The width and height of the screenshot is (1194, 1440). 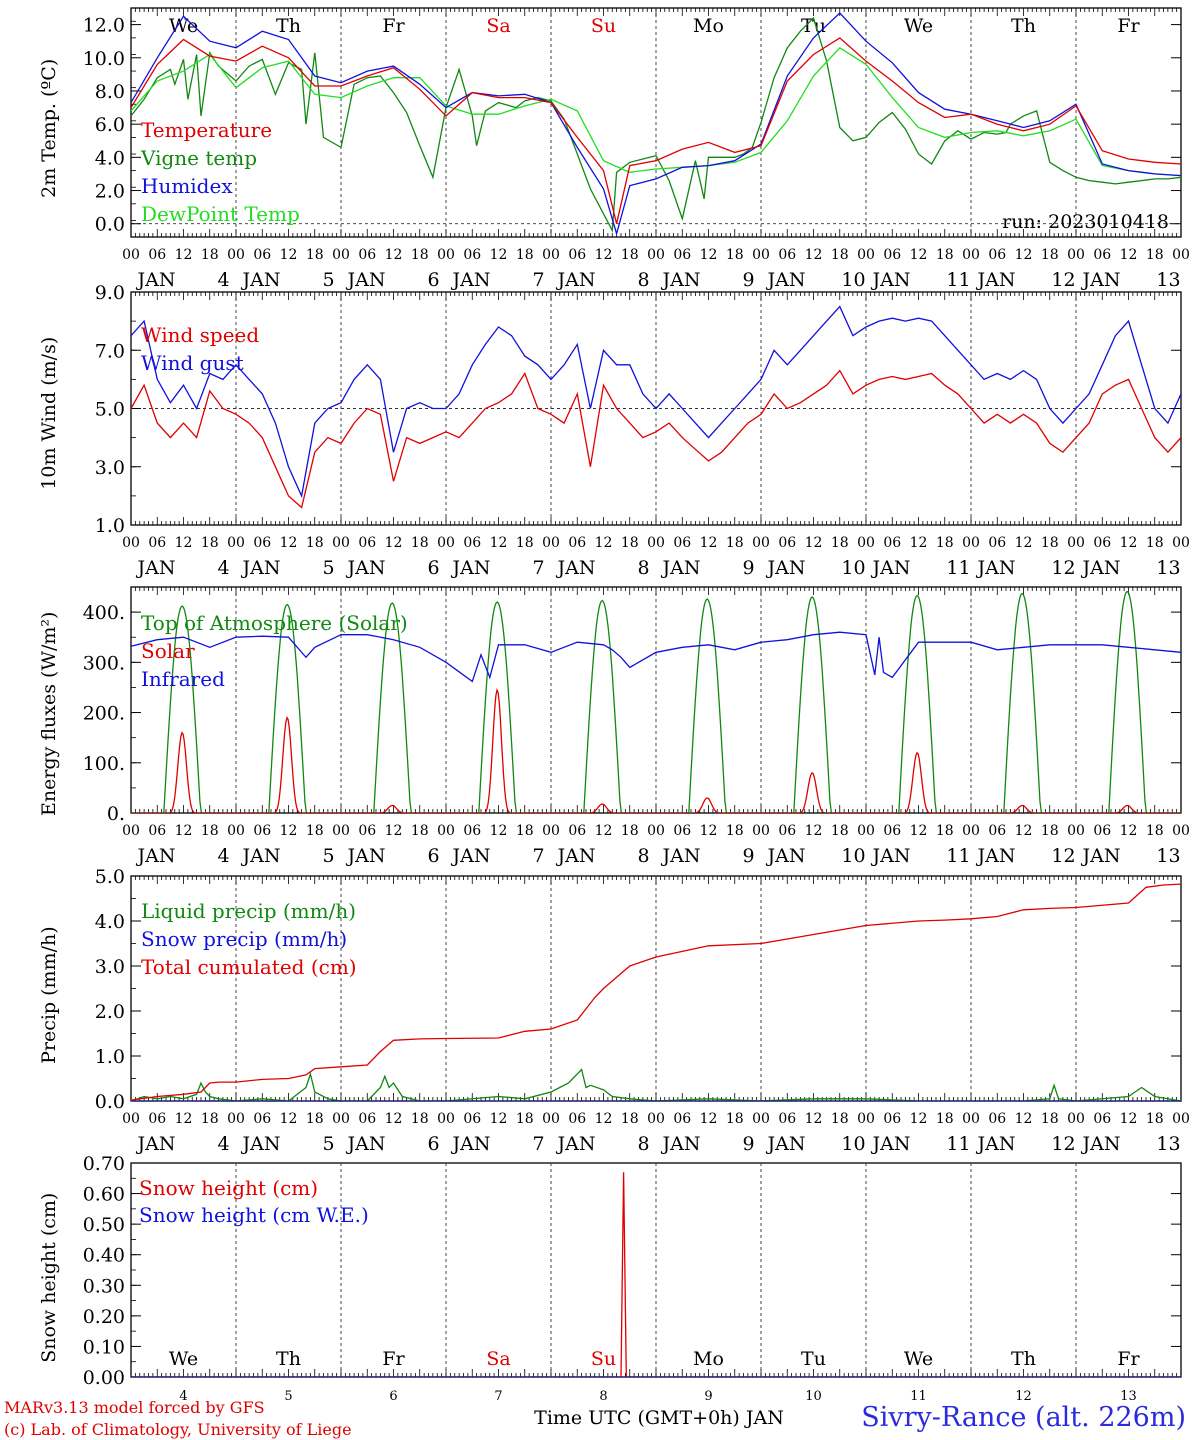 I want to click on legend-entry: Top of Atmosphere (Solar), so click(x=274, y=623).